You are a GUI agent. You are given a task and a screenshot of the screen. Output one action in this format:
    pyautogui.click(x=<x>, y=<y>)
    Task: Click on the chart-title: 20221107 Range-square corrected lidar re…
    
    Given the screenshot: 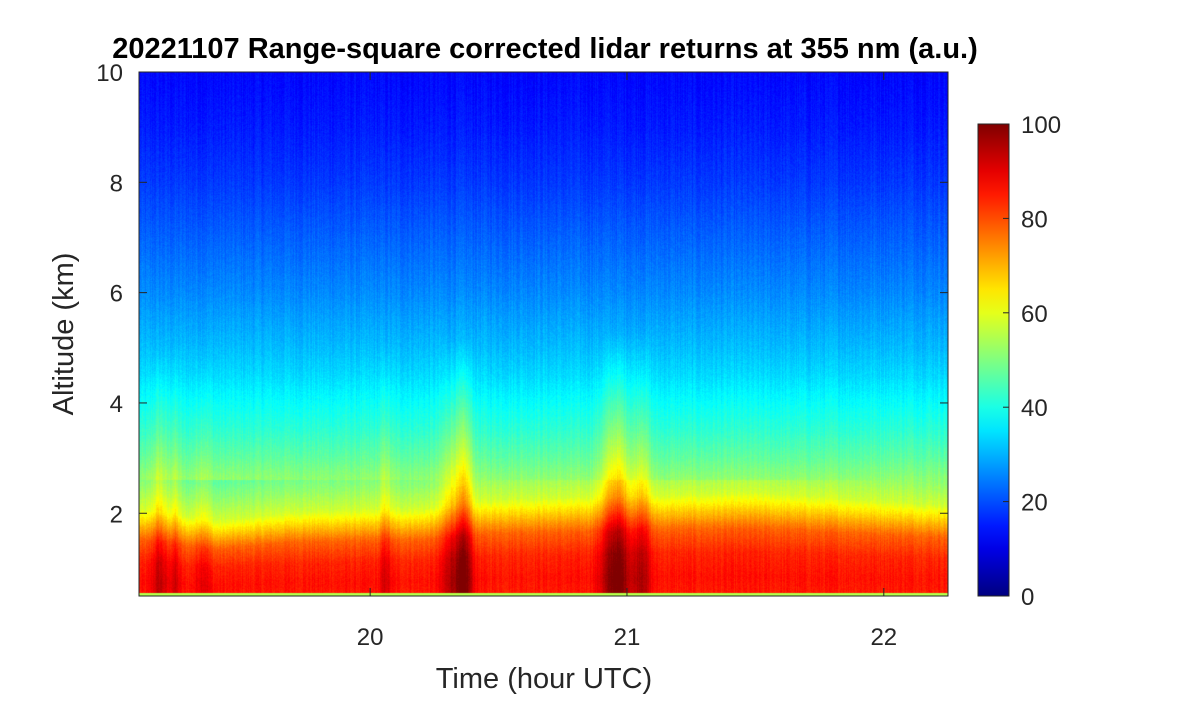 What is the action you would take?
    pyautogui.click(x=545, y=49)
    